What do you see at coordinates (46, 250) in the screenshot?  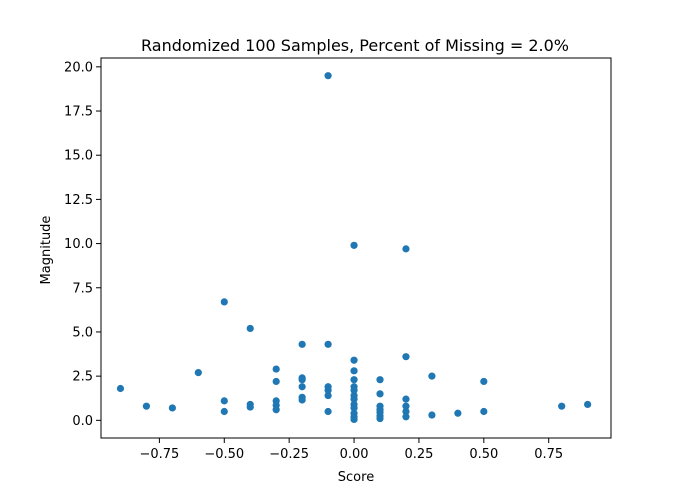 I see `y-axis-title: Magnitude` at bounding box center [46, 250].